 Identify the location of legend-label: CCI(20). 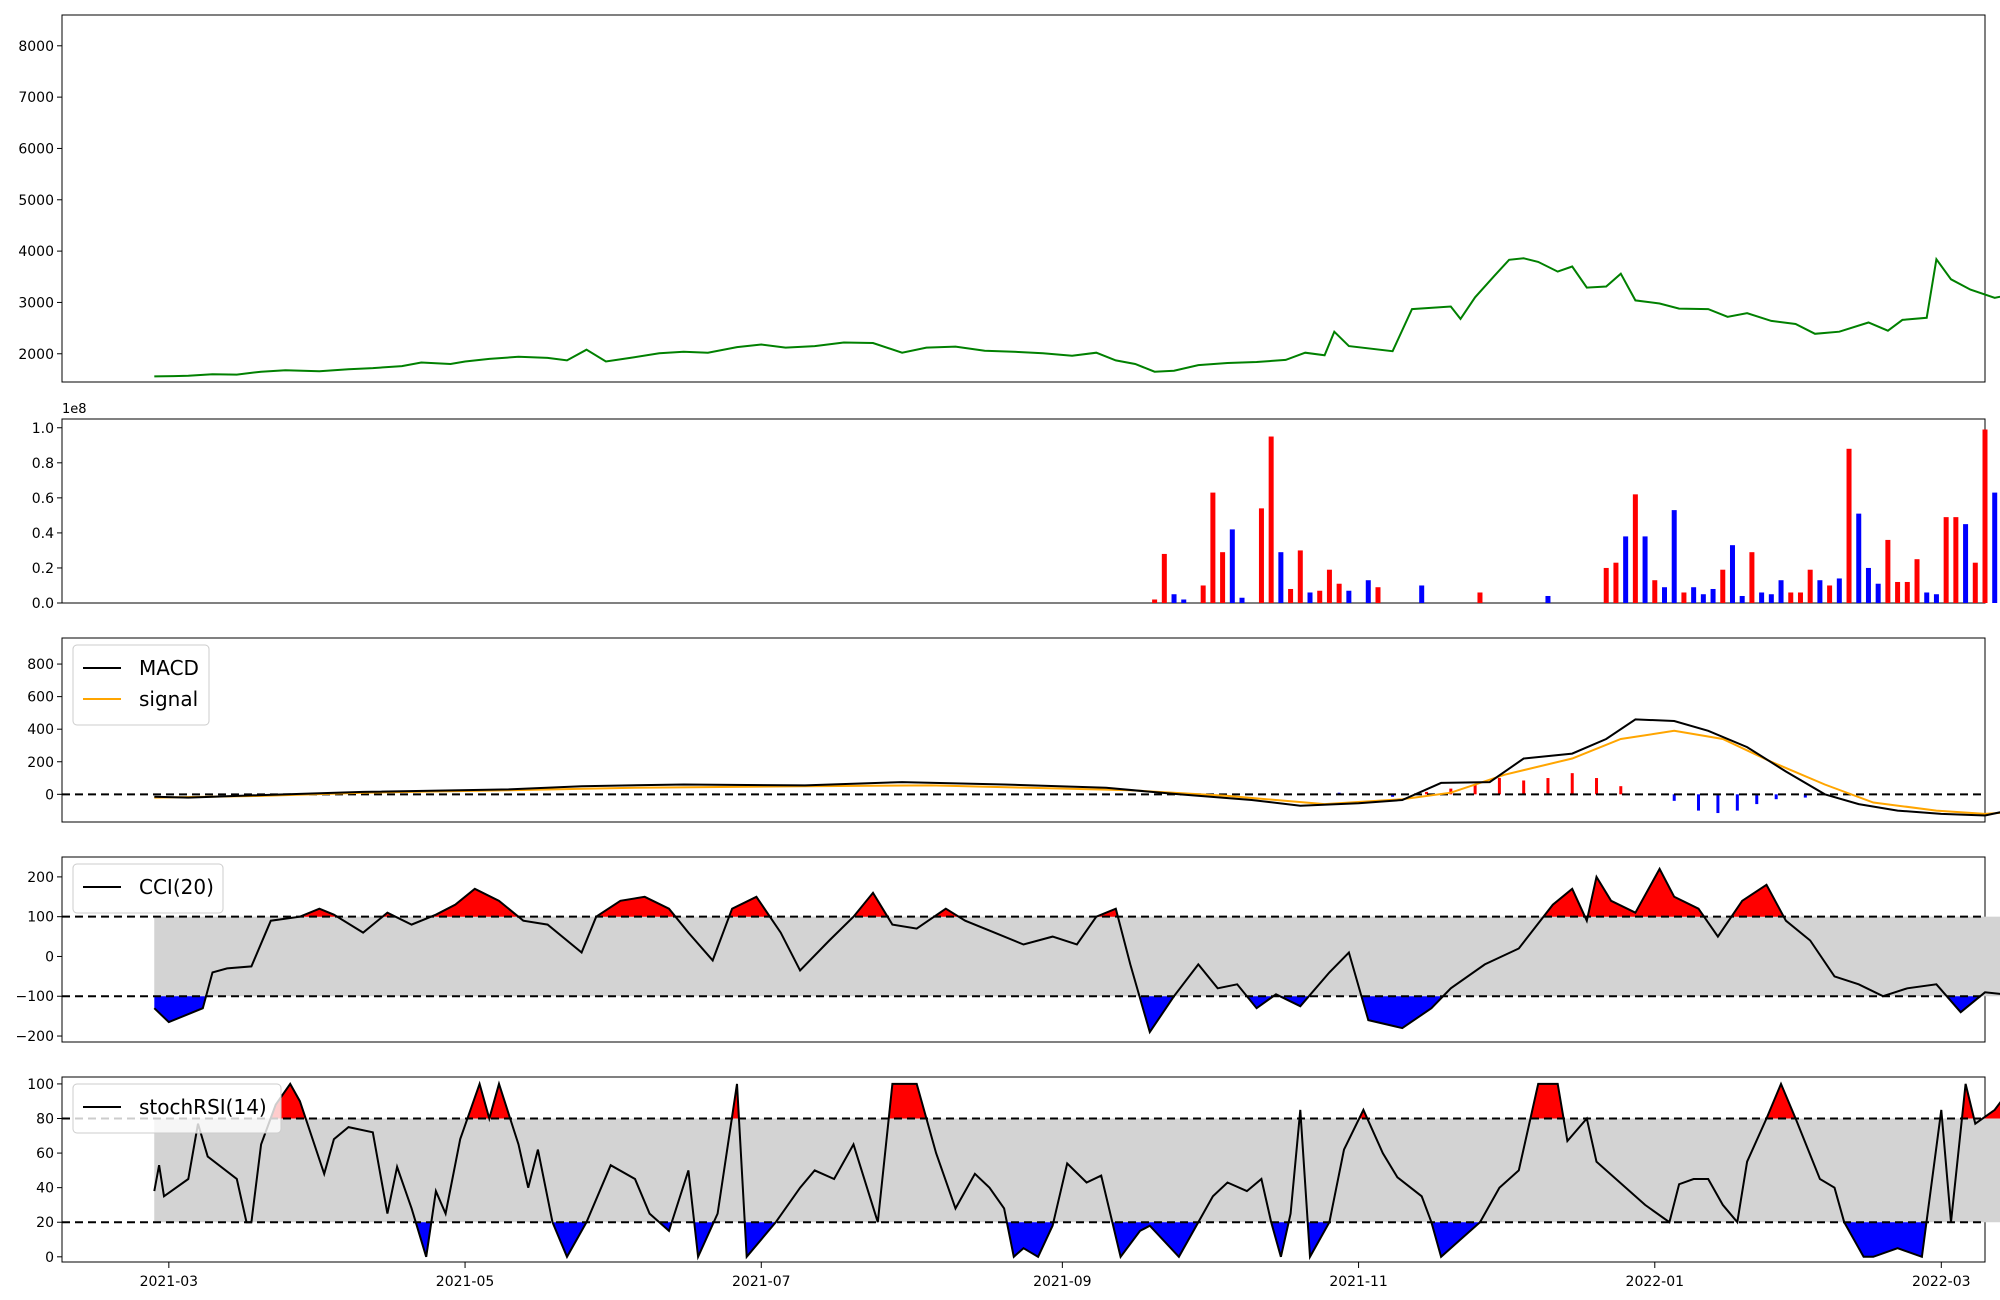
(176, 887).